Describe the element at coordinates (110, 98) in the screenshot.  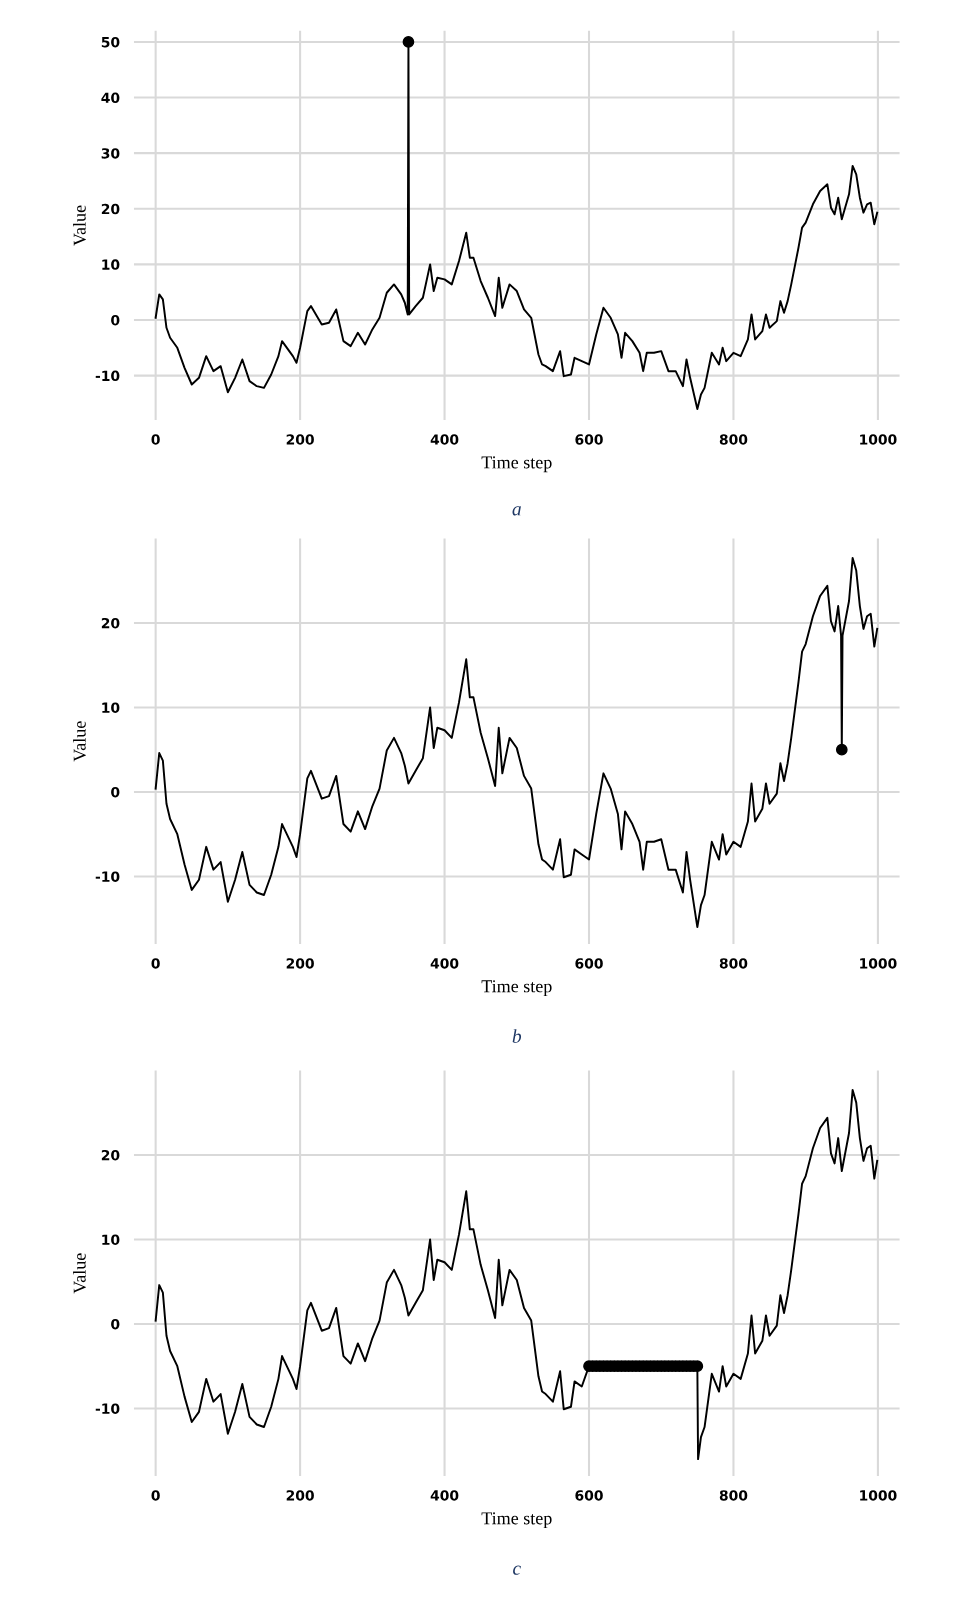
I see `y-tick-label: 40` at that location.